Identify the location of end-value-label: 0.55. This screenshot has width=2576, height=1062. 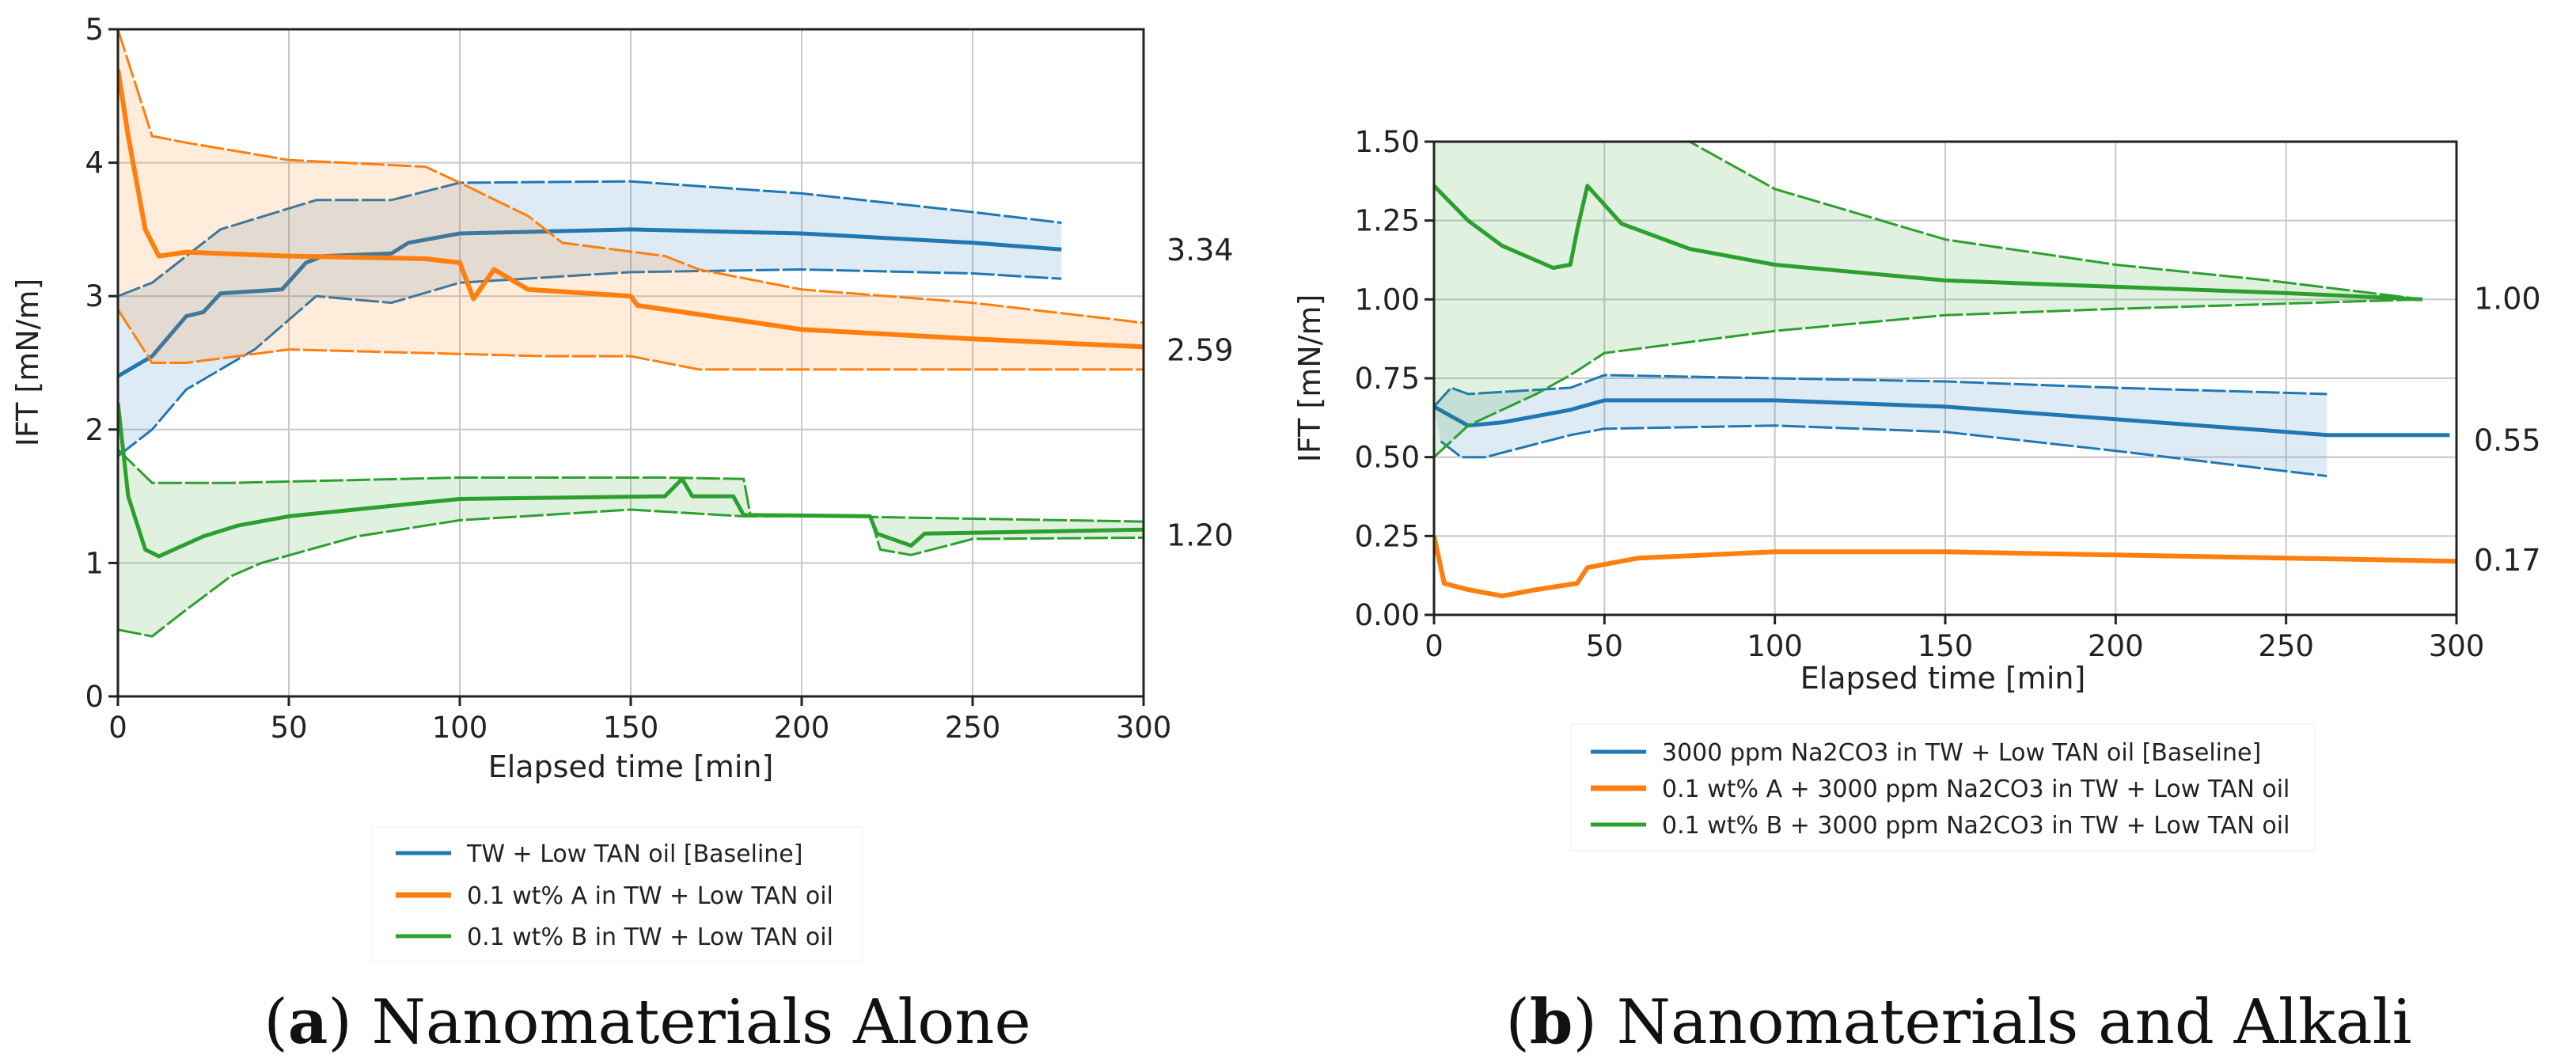
(2507, 441).